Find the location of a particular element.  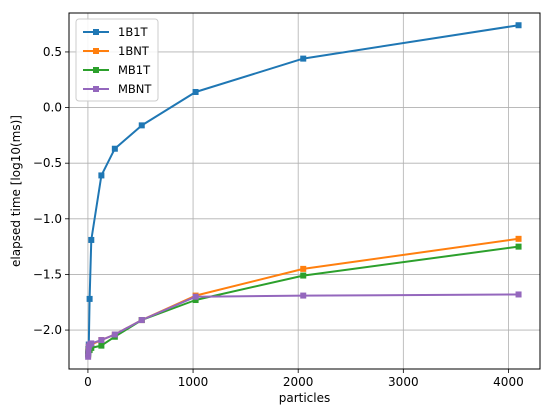

y-tick-label: −1.0 is located at coordinates (47, 219).